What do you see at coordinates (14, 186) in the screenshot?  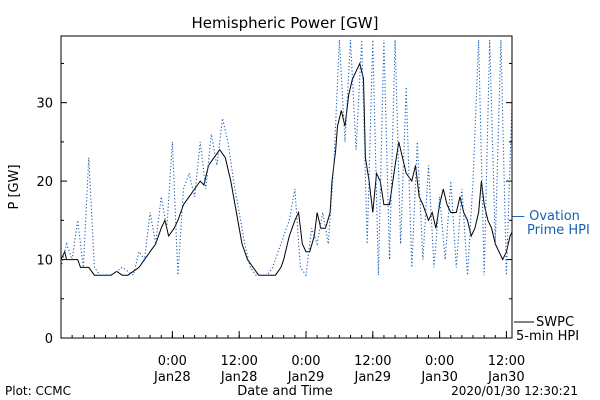 I see `y-axis-label: P [GW]` at bounding box center [14, 186].